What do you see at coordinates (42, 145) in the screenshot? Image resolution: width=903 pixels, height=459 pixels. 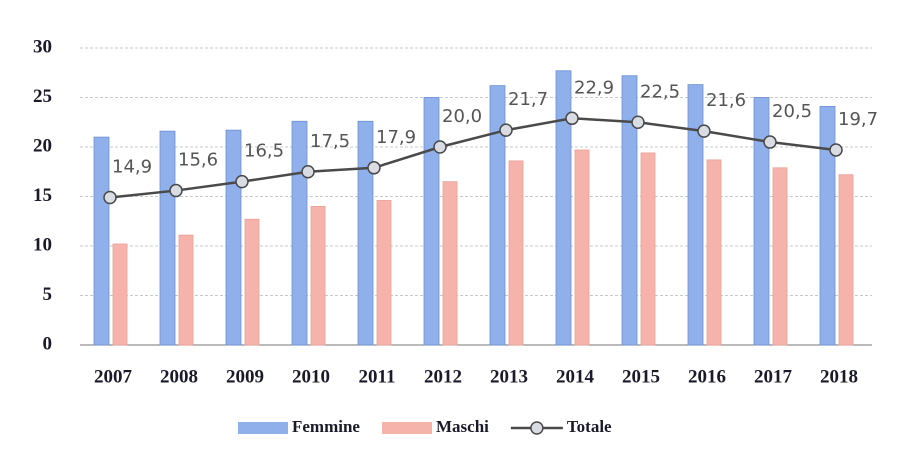 I see `y-tick-label: 20` at bounding box center [42, 145].